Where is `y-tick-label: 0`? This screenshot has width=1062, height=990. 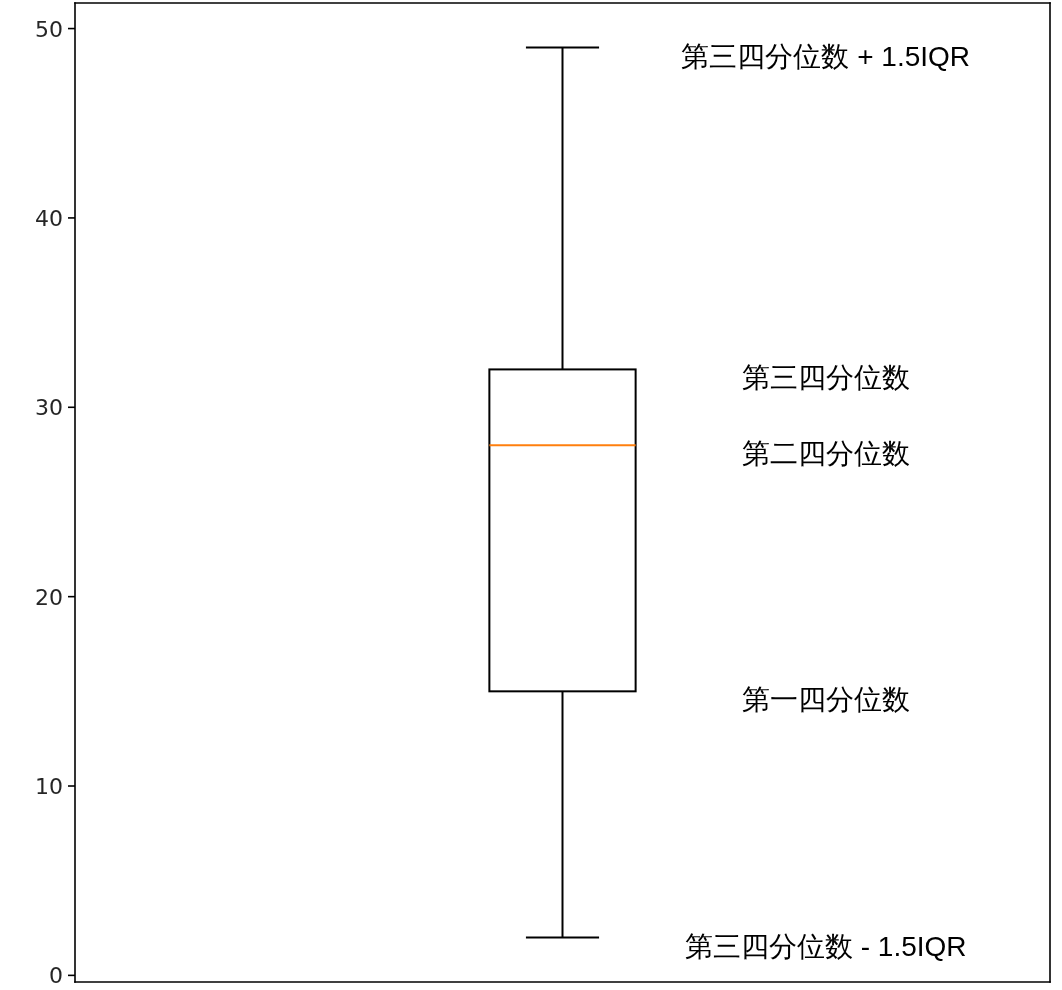
y-tick-label: 0 is located at coordinates (56, 976).